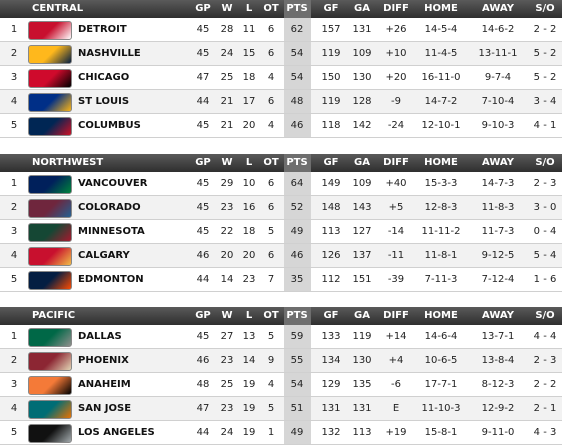 This screenshot has height=445, width=562. What do you see at coordinates (14, 183) in the screenshot?
I see `rank: 1` at bounding box center [14, 183].